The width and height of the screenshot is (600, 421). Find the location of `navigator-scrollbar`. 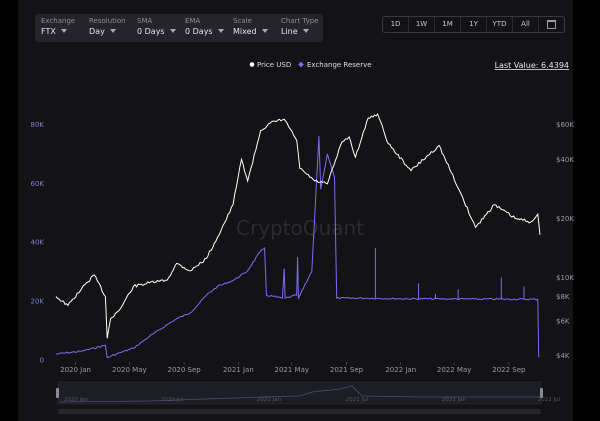

navigator-scrollbar is located at coordinates (299, 411).